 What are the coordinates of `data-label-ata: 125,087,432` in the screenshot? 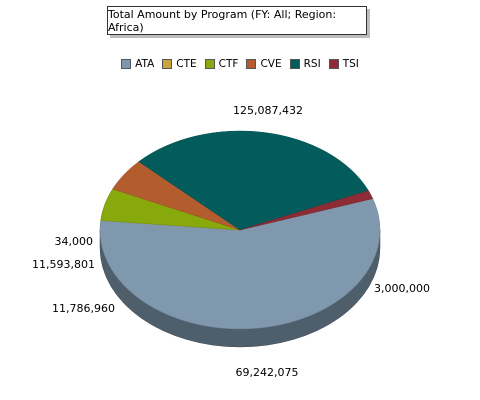 It's located at (268, 110).